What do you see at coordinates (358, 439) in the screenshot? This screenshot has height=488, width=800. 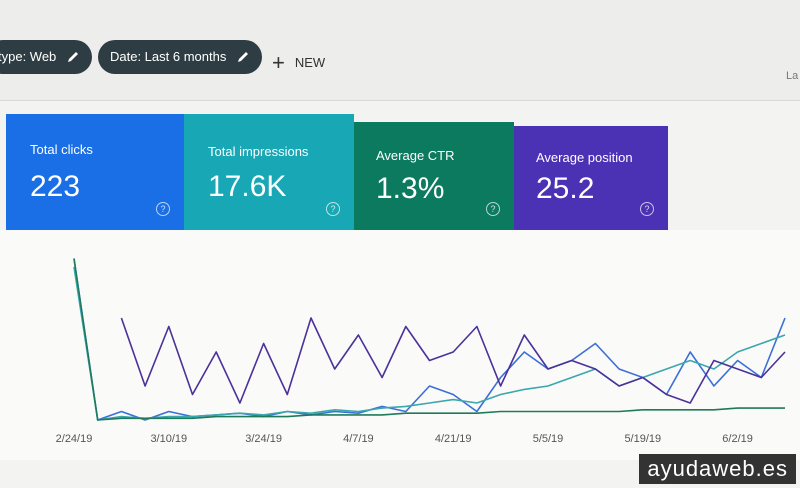 I see `x-tick-label: 4/7/19` at bounding box center [358, 439].